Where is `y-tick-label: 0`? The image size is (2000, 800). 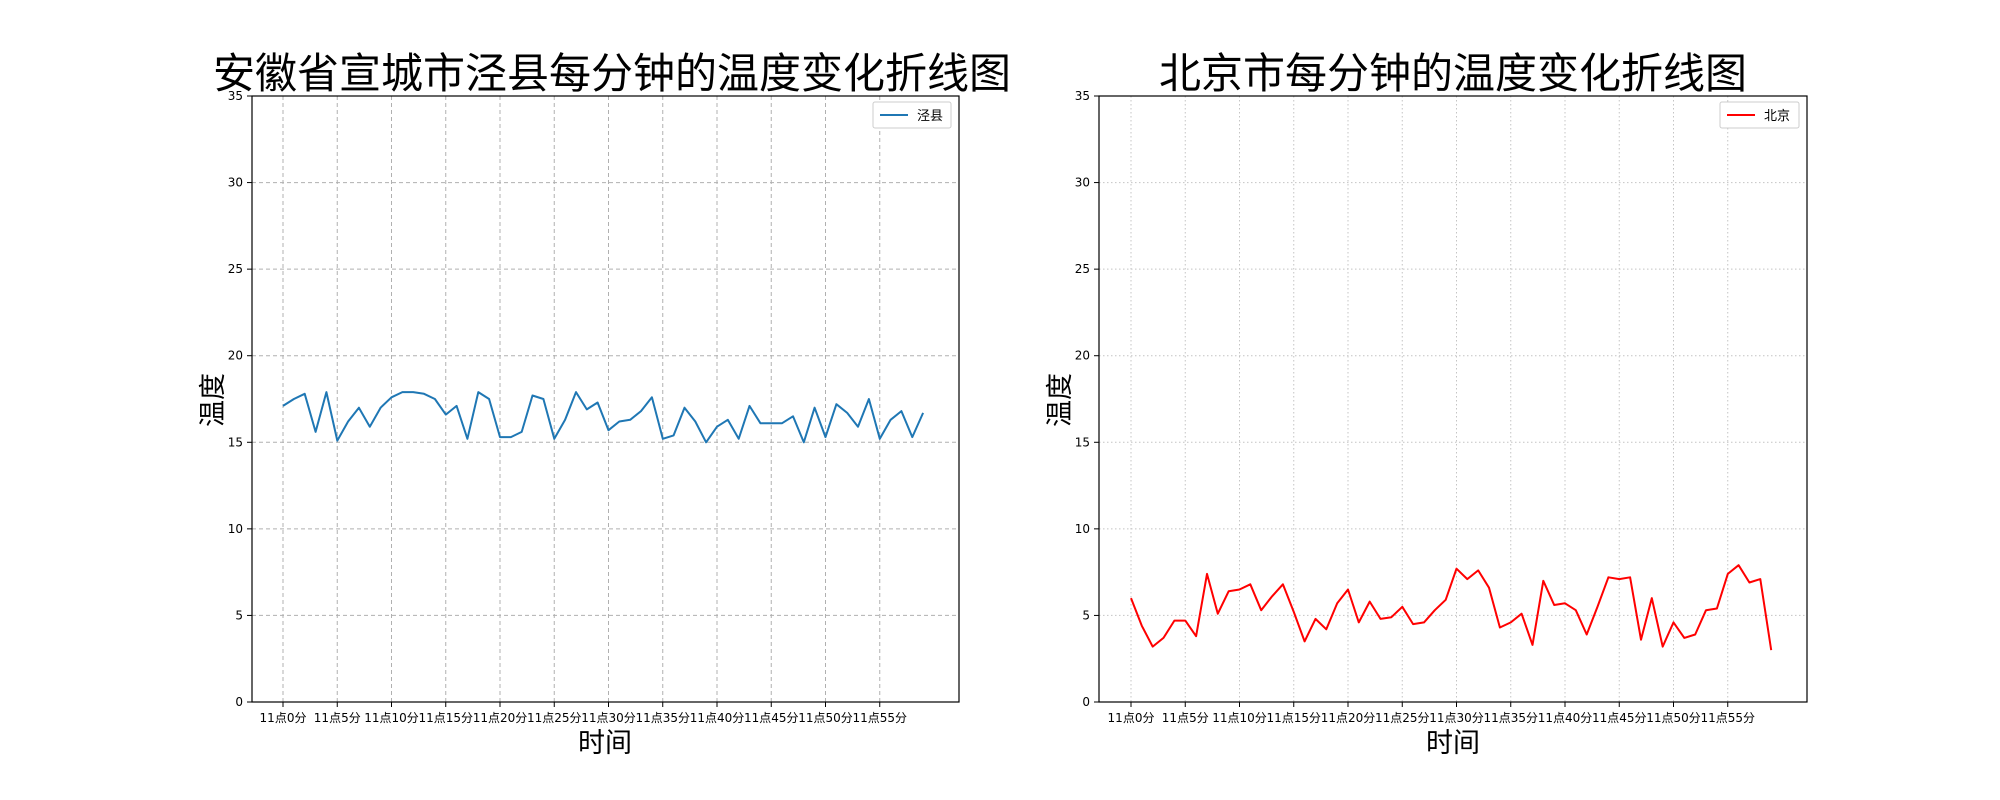 y-tick-label: 0 is located at coordinates (239, 702).